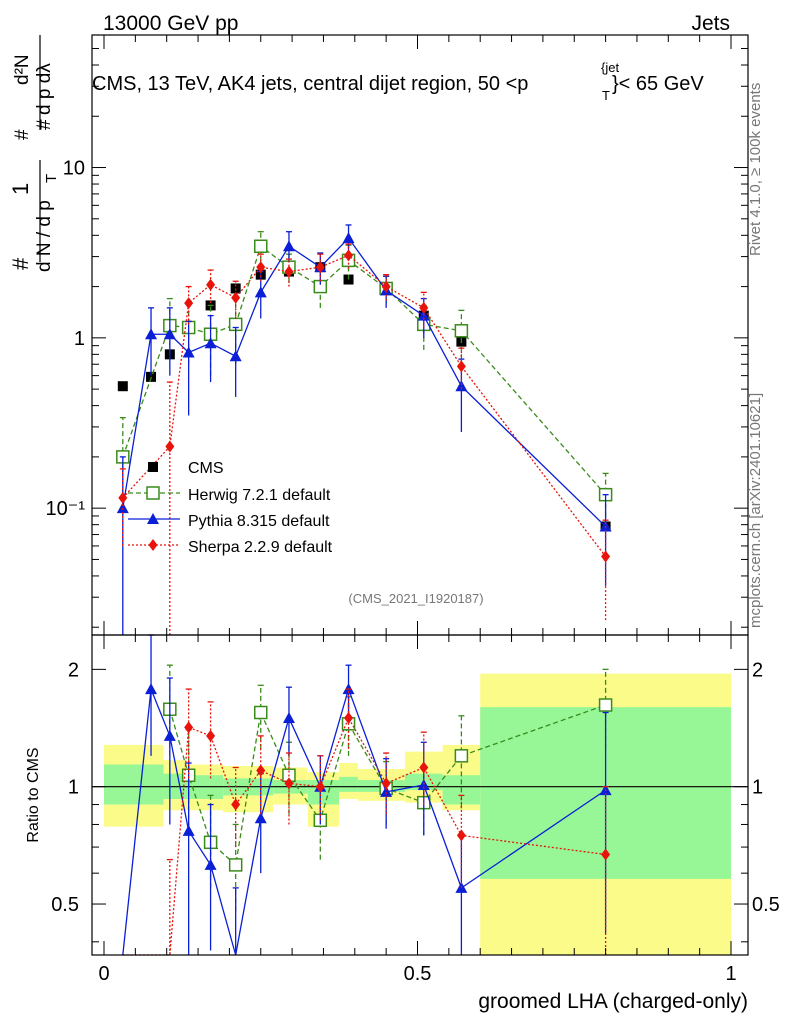  Describe the element at coordinates (170, 23) in the screenshot. I see `header-left: 13000 GeV pp` at that location.